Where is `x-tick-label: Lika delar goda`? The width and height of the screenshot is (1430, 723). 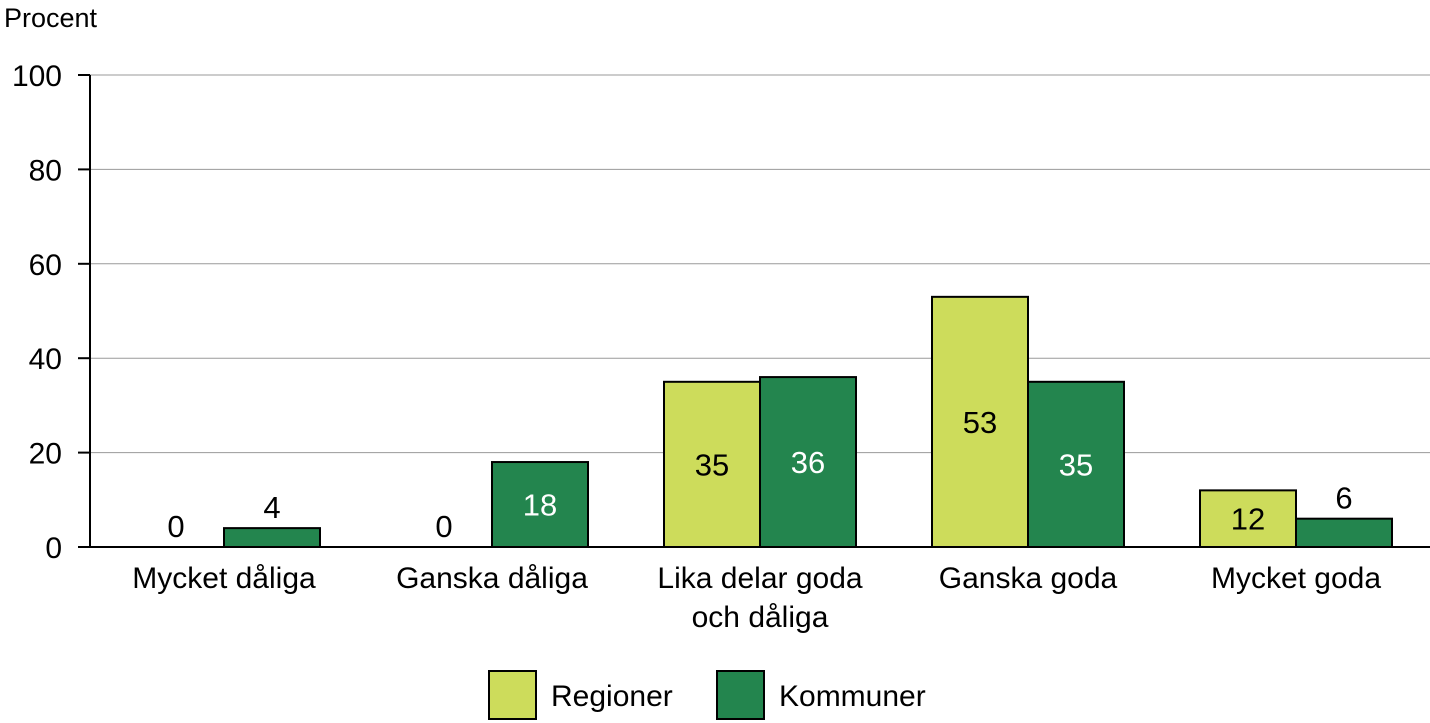
x-tick-label: Lika delar goda is located at coordinates (759, 578).